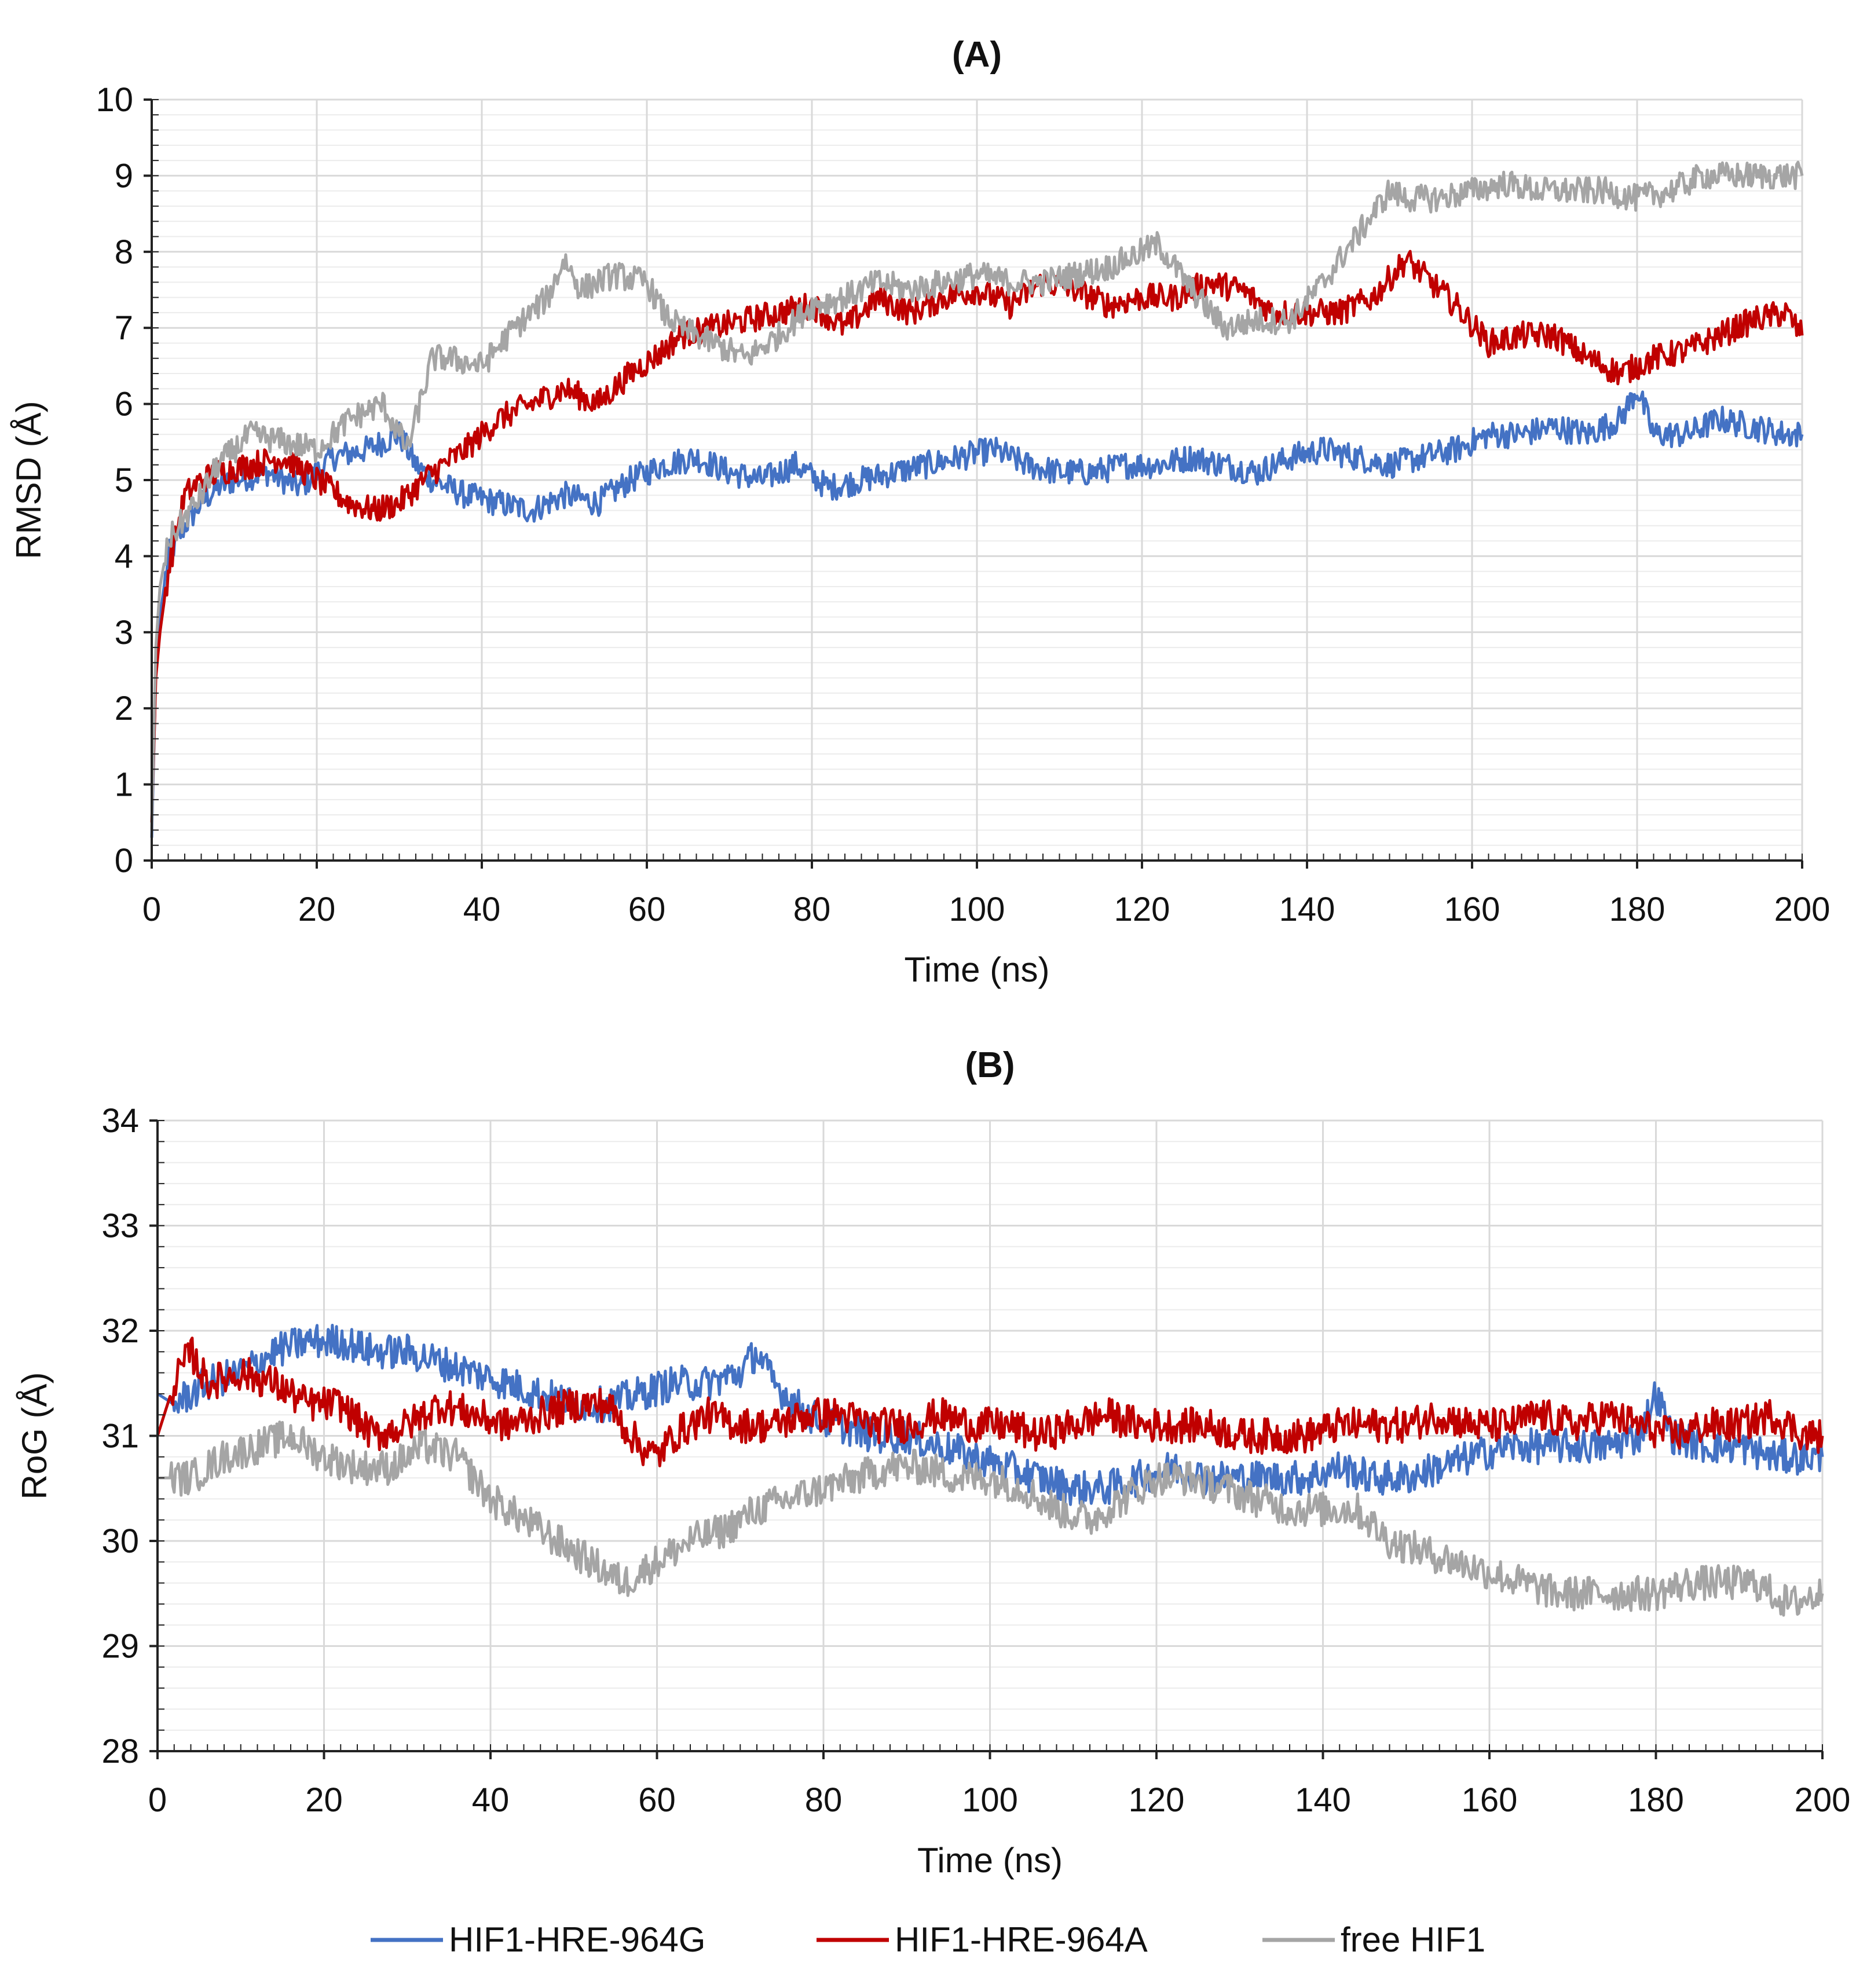 This screenshot has height=1988, width=1867. What do you see at coordinates (990, 1518) in the screenshot?
I see `series-line-free-hif1` at bounding box center [990, 1518].